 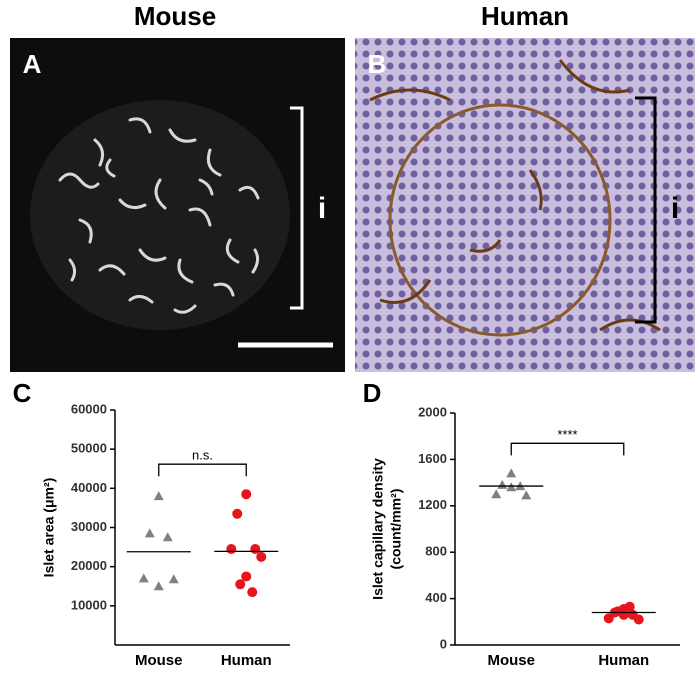 I want to click on panel-label: D, so click(x=372, y=393).